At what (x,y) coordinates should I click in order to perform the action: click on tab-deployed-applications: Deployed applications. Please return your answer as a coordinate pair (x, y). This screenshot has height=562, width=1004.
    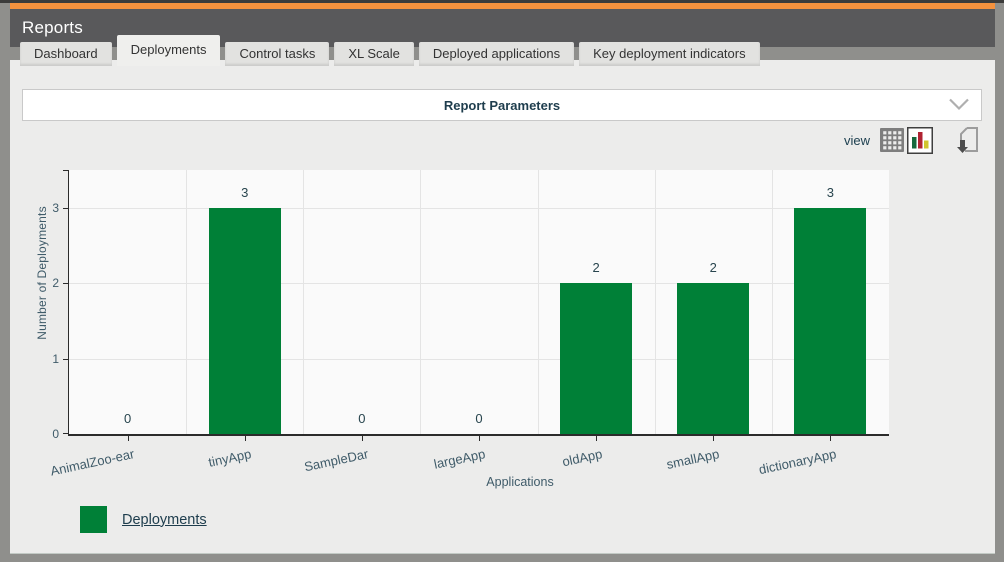
    Looking at the image, I should click on (496, 54).